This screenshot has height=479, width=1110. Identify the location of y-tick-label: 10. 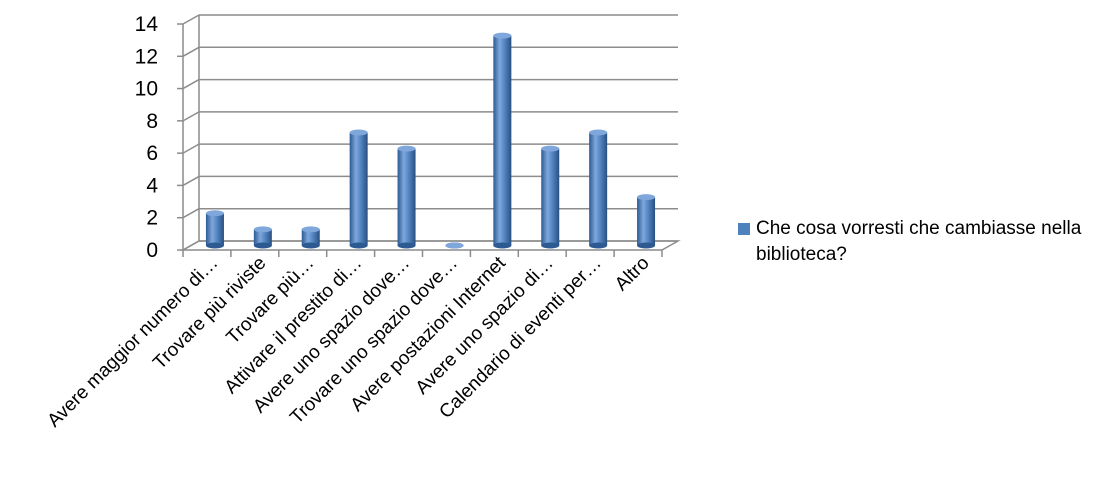
(146, 89).